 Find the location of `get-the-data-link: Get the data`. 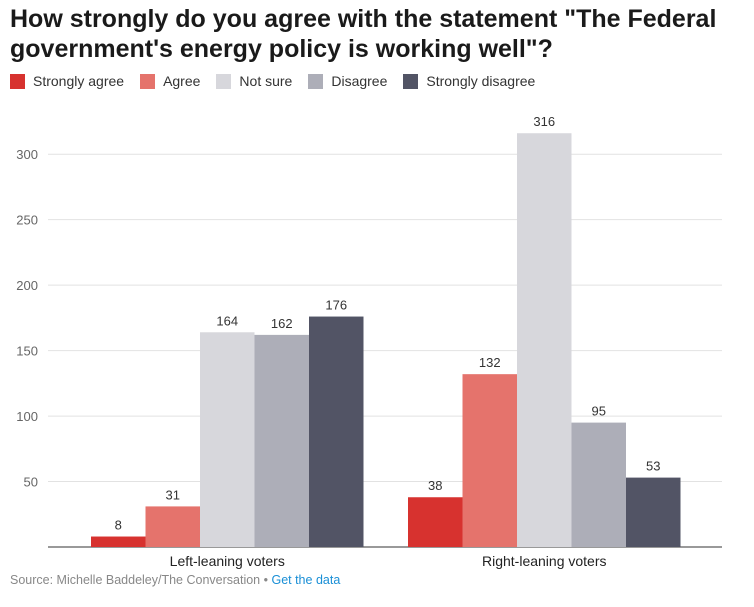

get-the-data-link: Get the data is located at coordinates (306, 580).